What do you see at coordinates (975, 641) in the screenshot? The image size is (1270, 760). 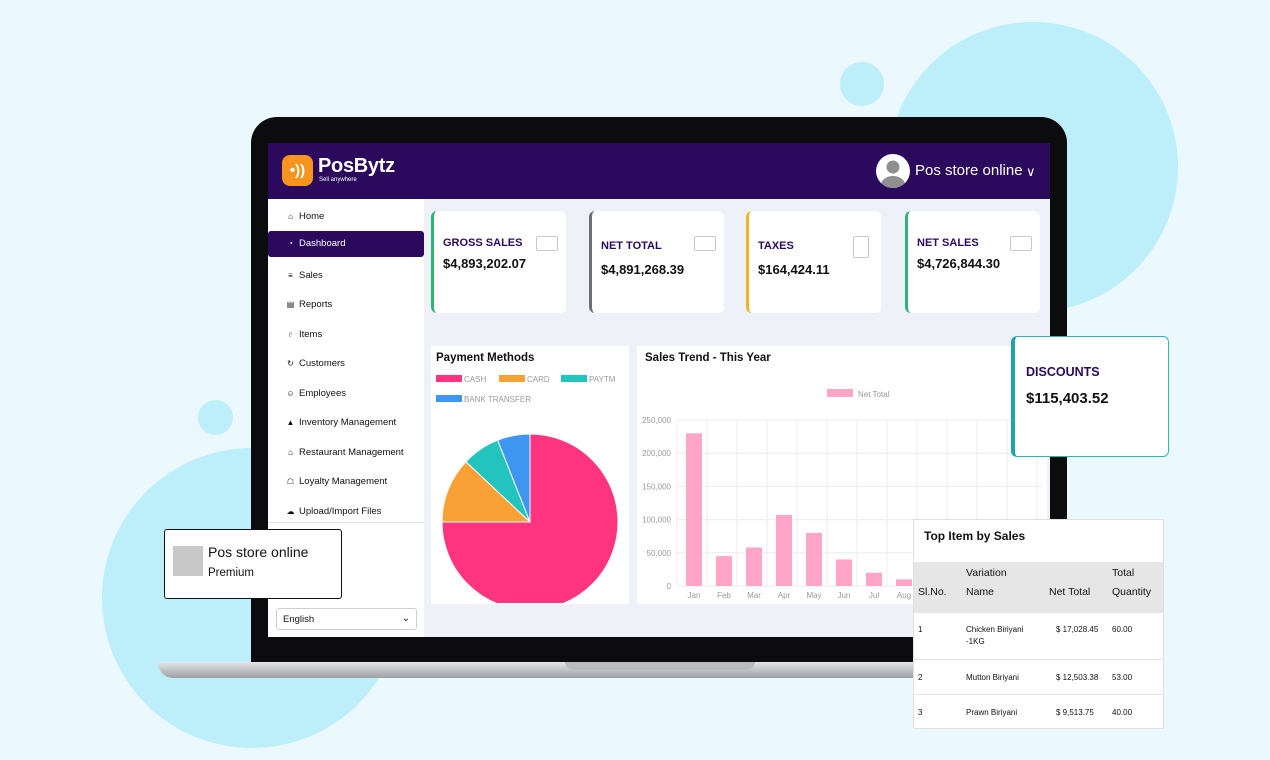 I see `row-name-suffix: -1KG` at bounding box center [975, 641].